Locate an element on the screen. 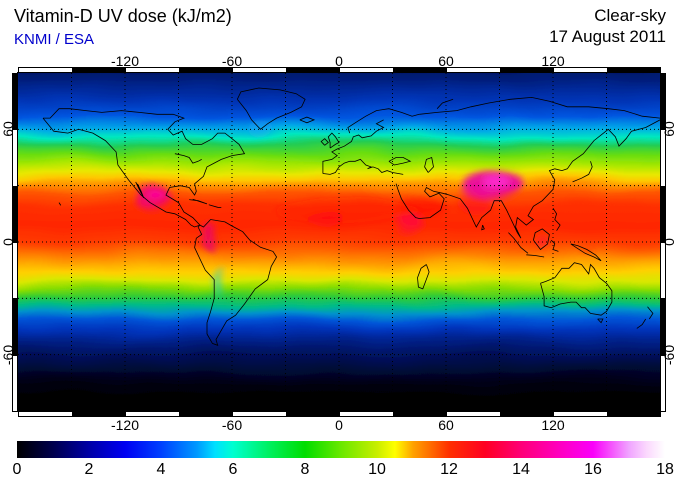 The width and height of the screenshot is (678, 480). coastline-greenland is located at coordinates (271, 108).